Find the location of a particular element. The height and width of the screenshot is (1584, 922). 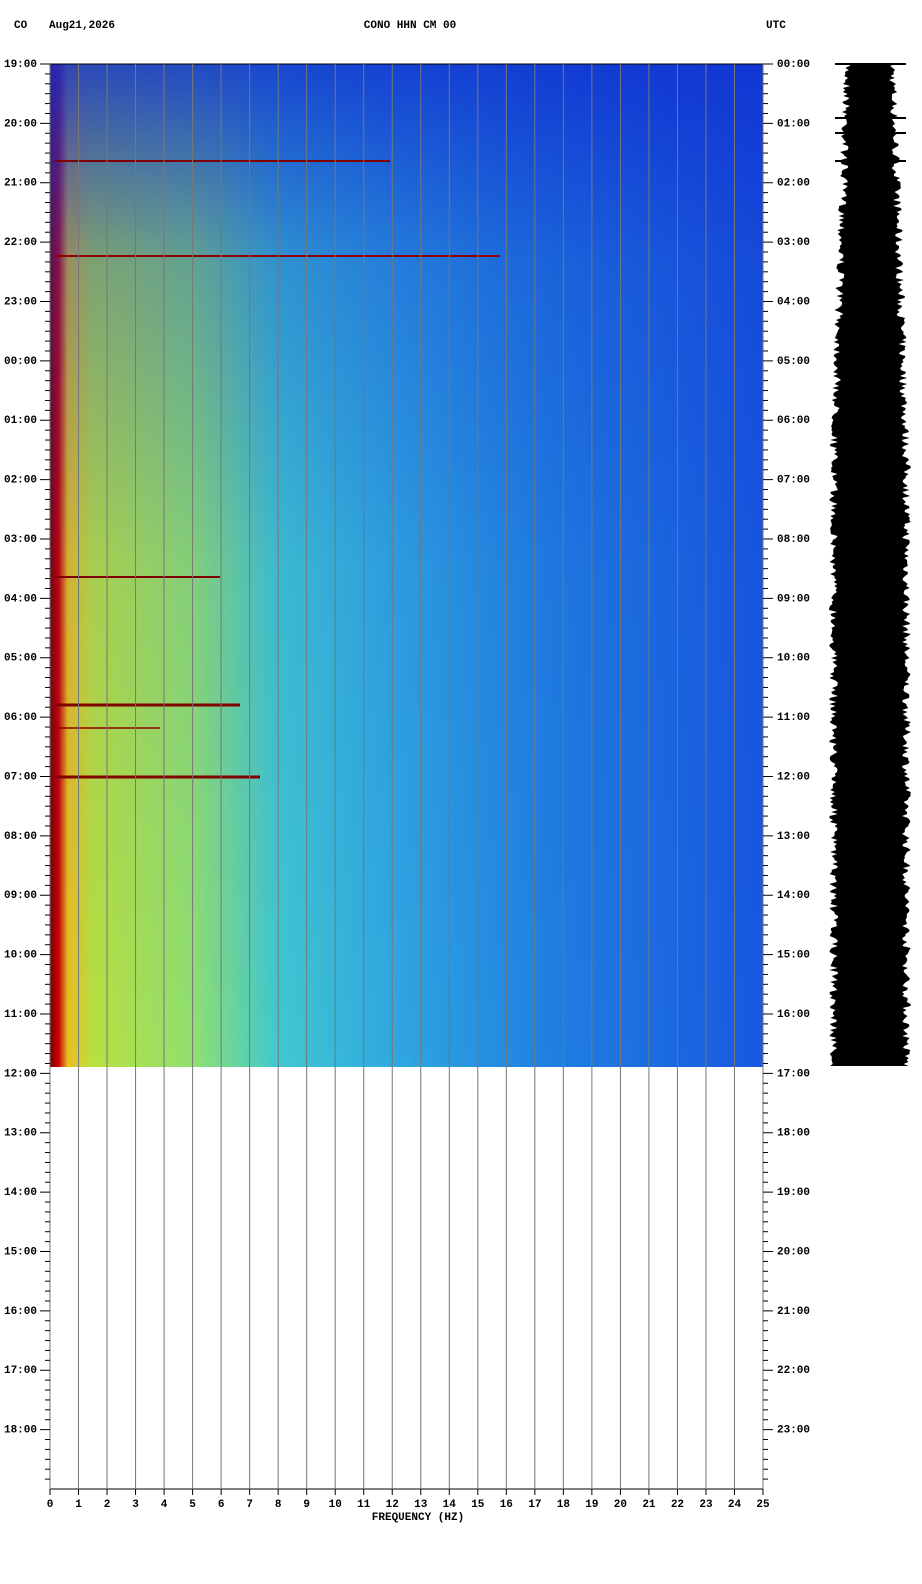

left-time-label: 20:00 is located at coordinates (20, 124).